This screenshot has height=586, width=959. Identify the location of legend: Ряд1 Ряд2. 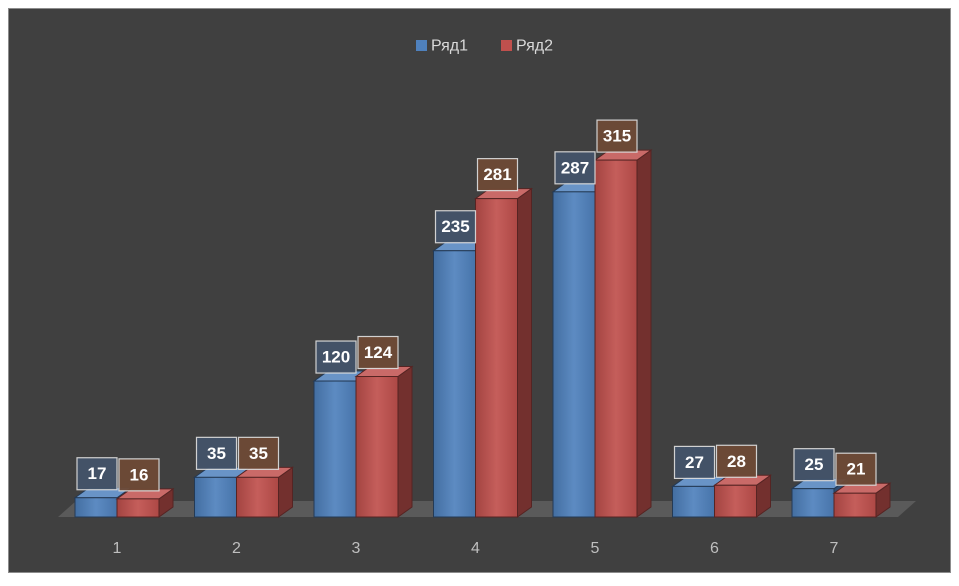
(484, 46).